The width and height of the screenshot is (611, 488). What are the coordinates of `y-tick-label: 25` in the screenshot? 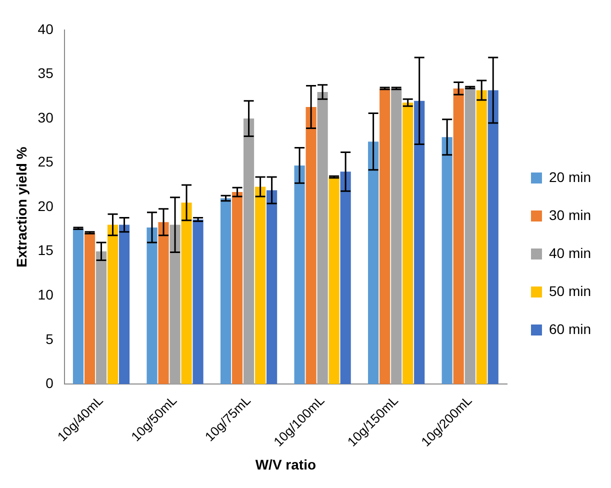 It's located at (46, 162).